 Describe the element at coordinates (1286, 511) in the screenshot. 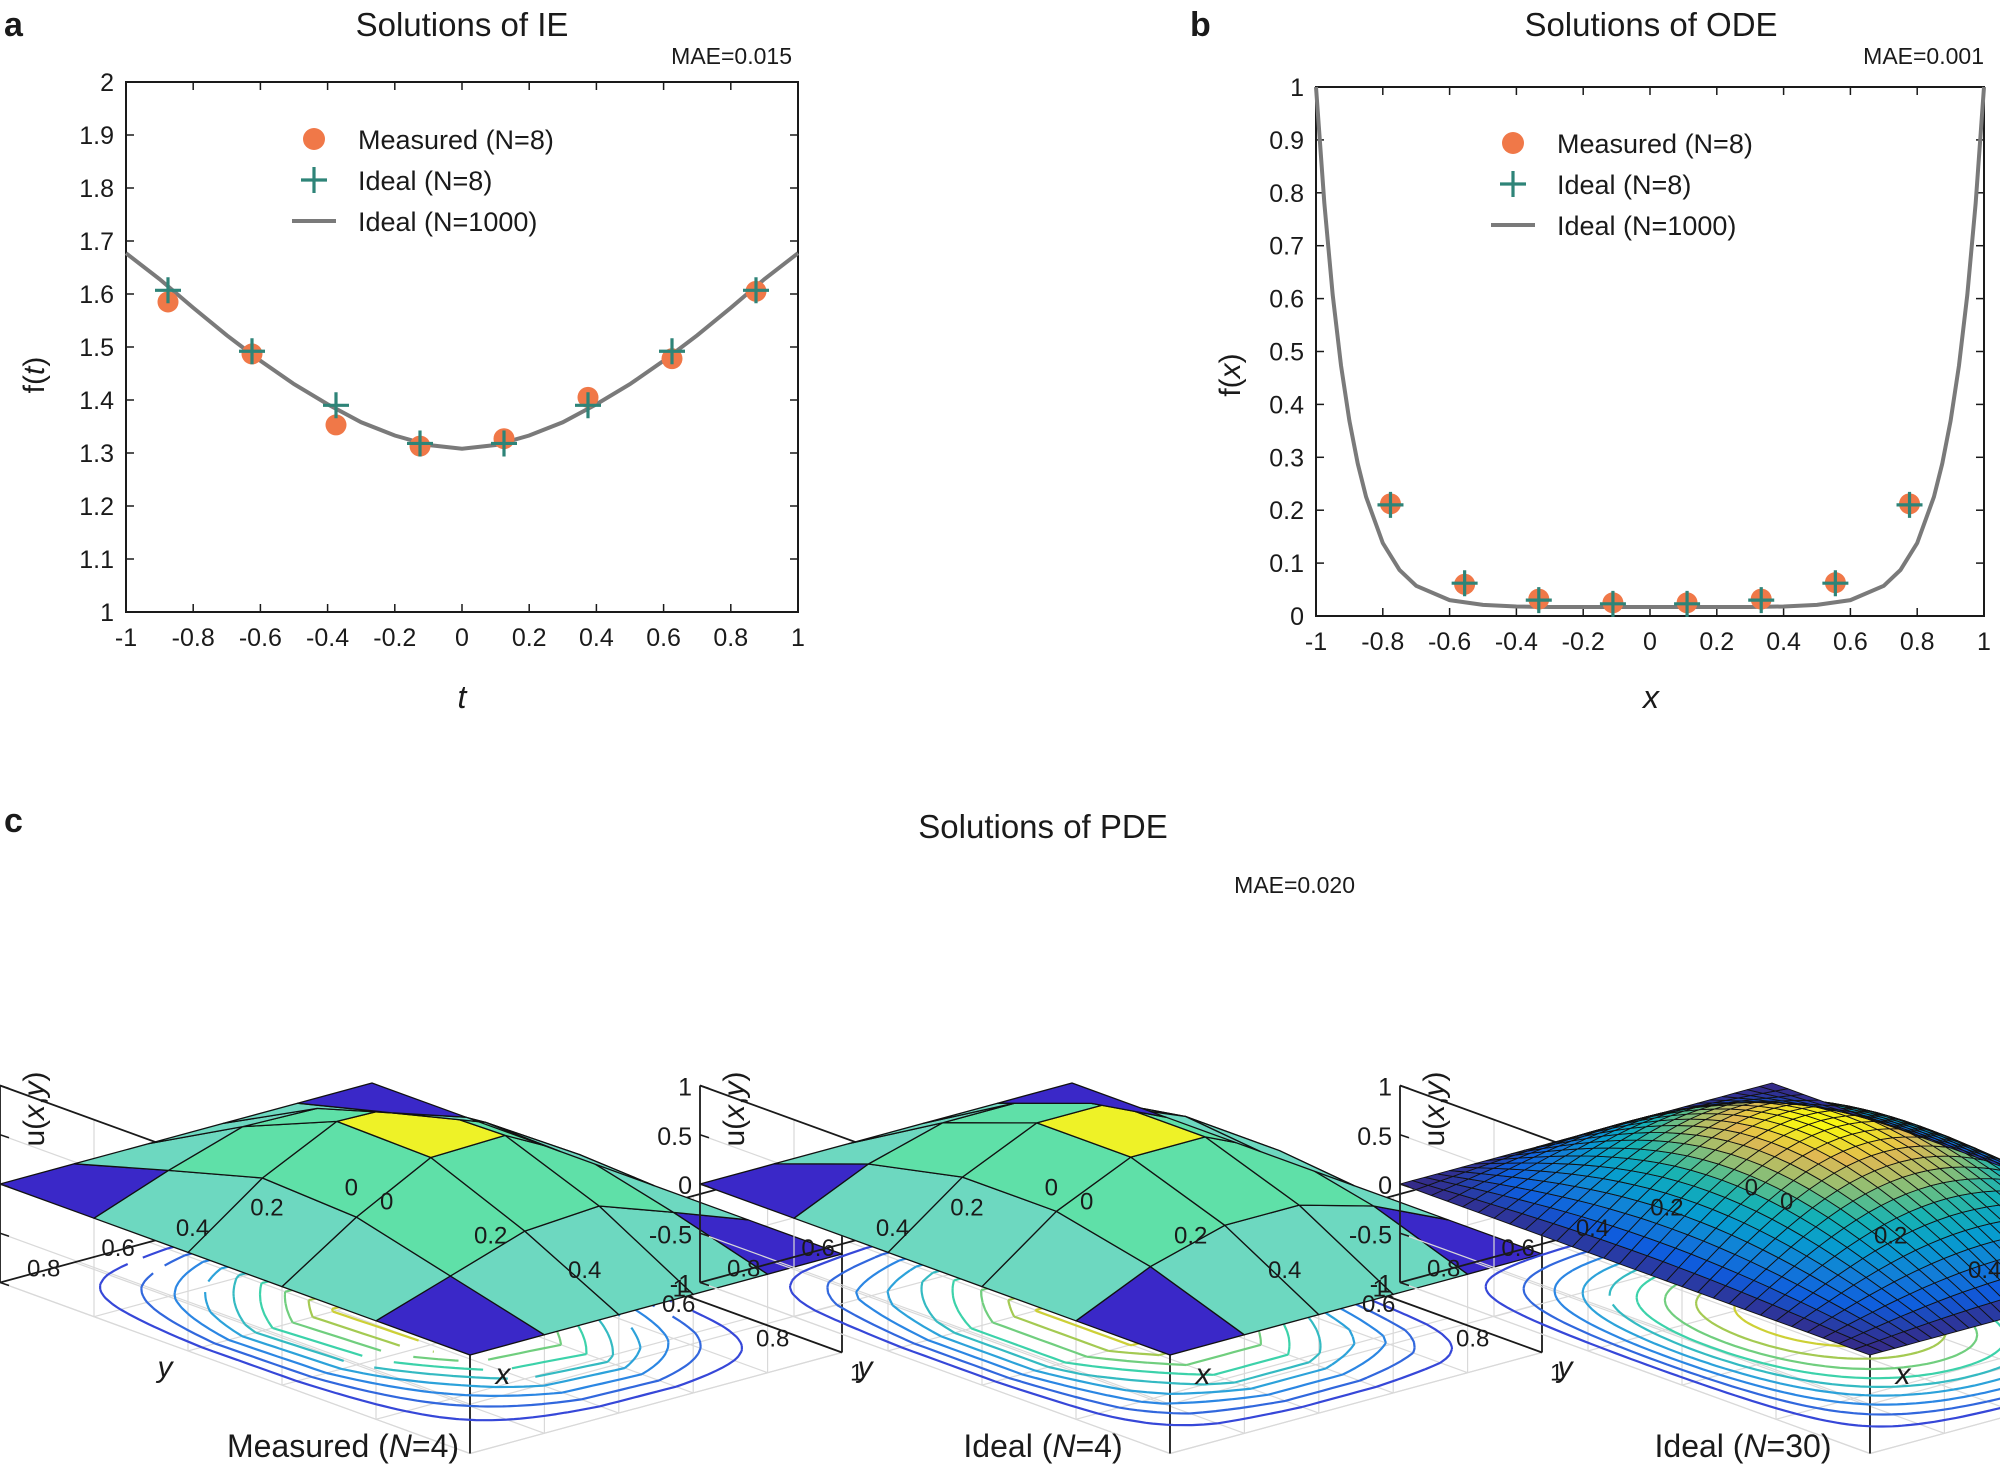

I see `ode-y-tick-label: 0.2` at that location.